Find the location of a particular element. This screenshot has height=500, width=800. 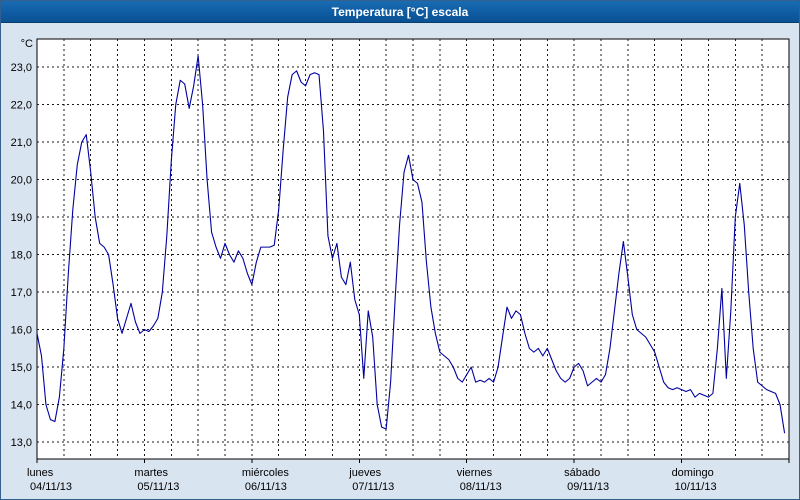

svg-text: 04/11/13 is located at coordinates (51, 487).